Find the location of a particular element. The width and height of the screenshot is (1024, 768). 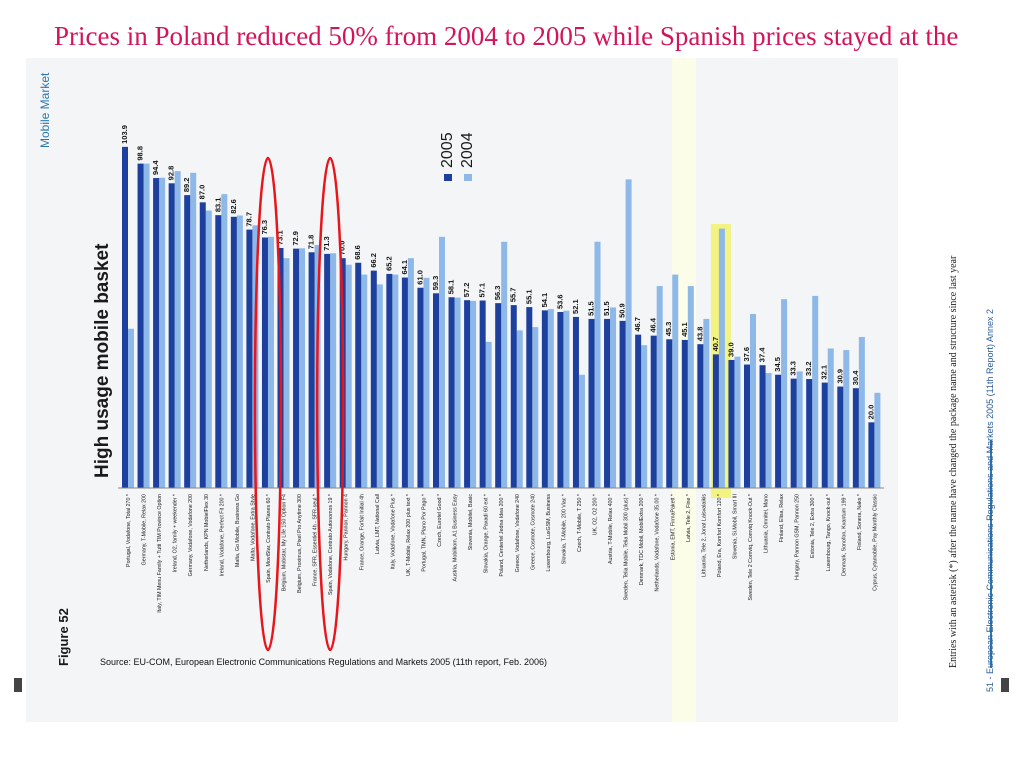

category-label: Estonia, Tele 2, Extra 300 * is located at coordinates (813, 526).